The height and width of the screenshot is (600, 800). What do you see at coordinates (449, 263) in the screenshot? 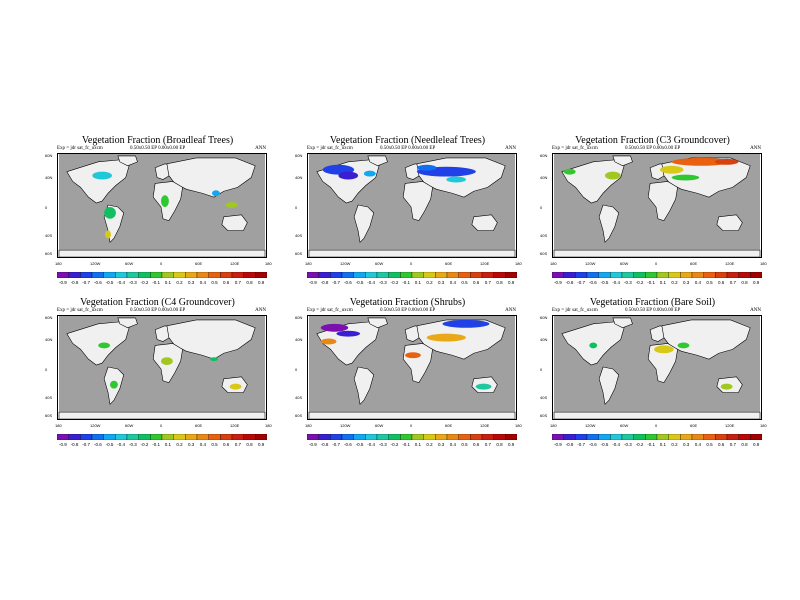
I see `lon-tick-label: 60E` at bounding box center [449, 263].